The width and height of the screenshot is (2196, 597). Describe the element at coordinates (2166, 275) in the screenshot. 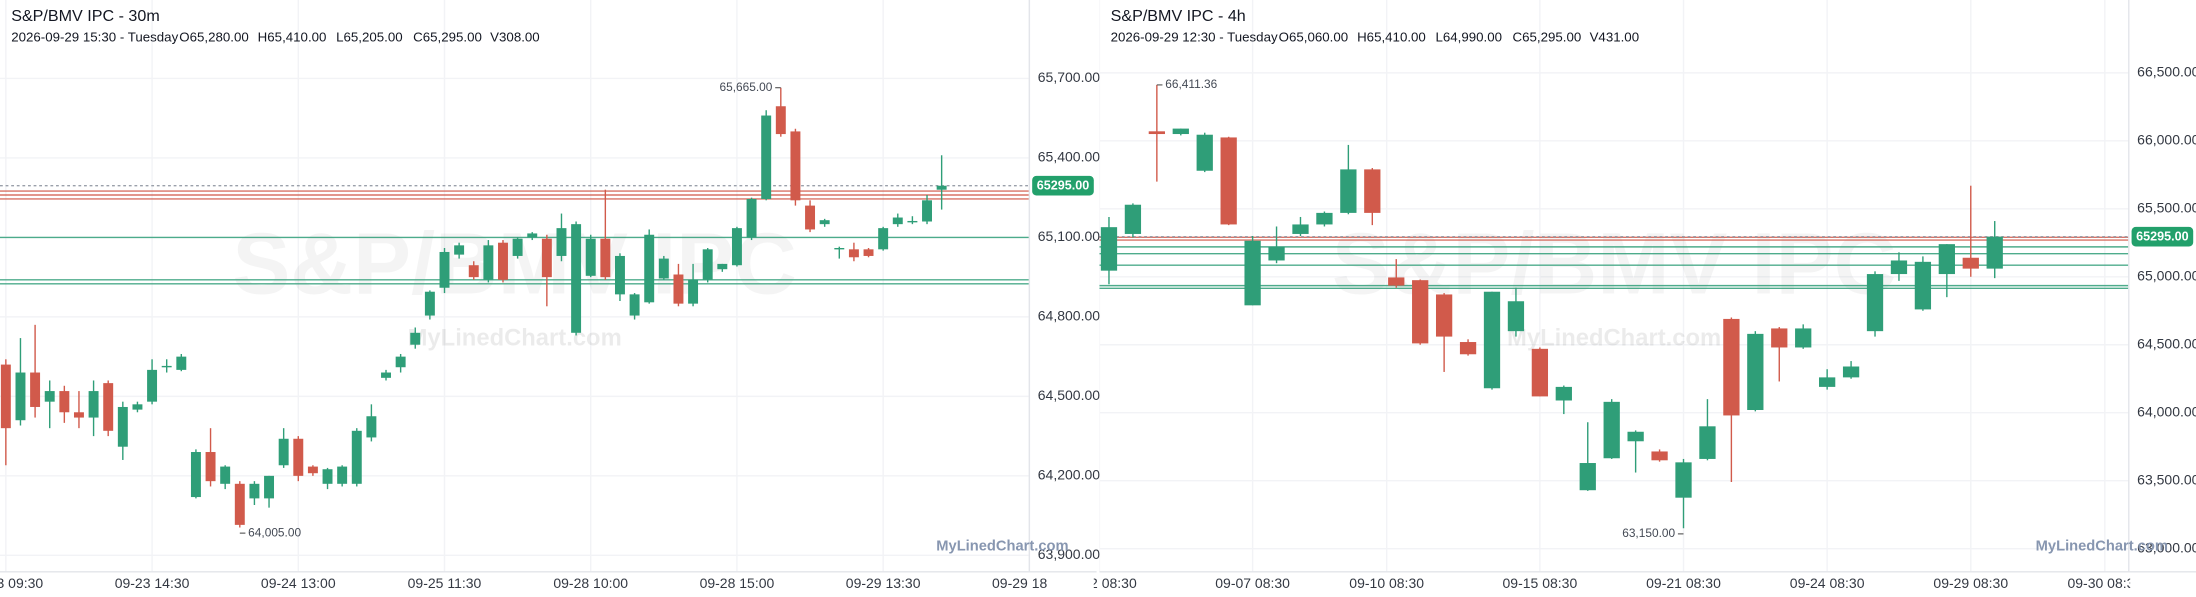

I see `y-tick-label: 65,000.00` at that location.